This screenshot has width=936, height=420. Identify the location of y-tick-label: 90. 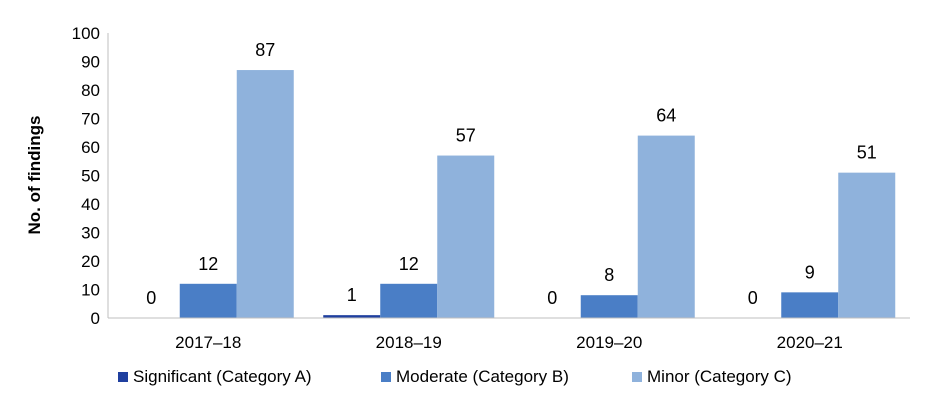
(90, 62).